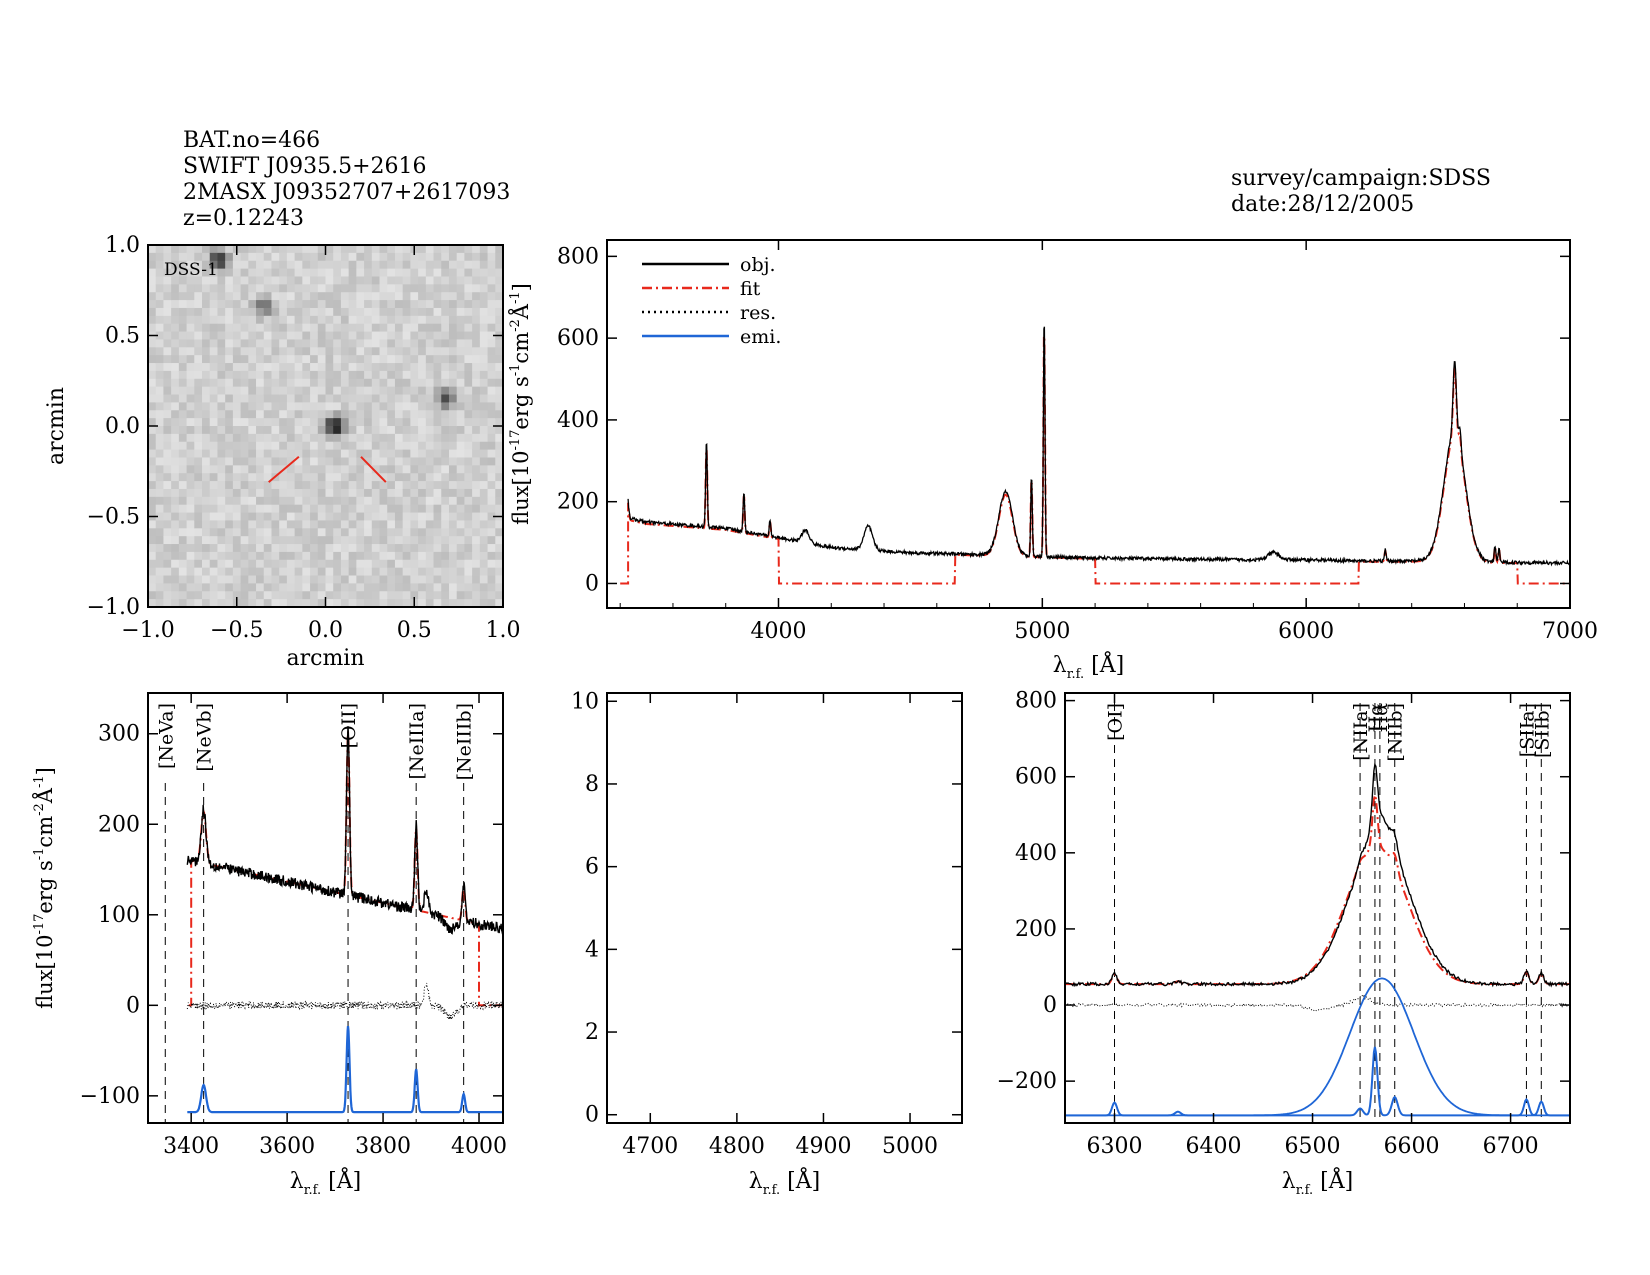 This screenshot has width=1650, height=1275. What do you see at coordinates (1396, 732) in the screenshot?
I see `line-label: [NIIb]` at bounding box center [1396, 732].